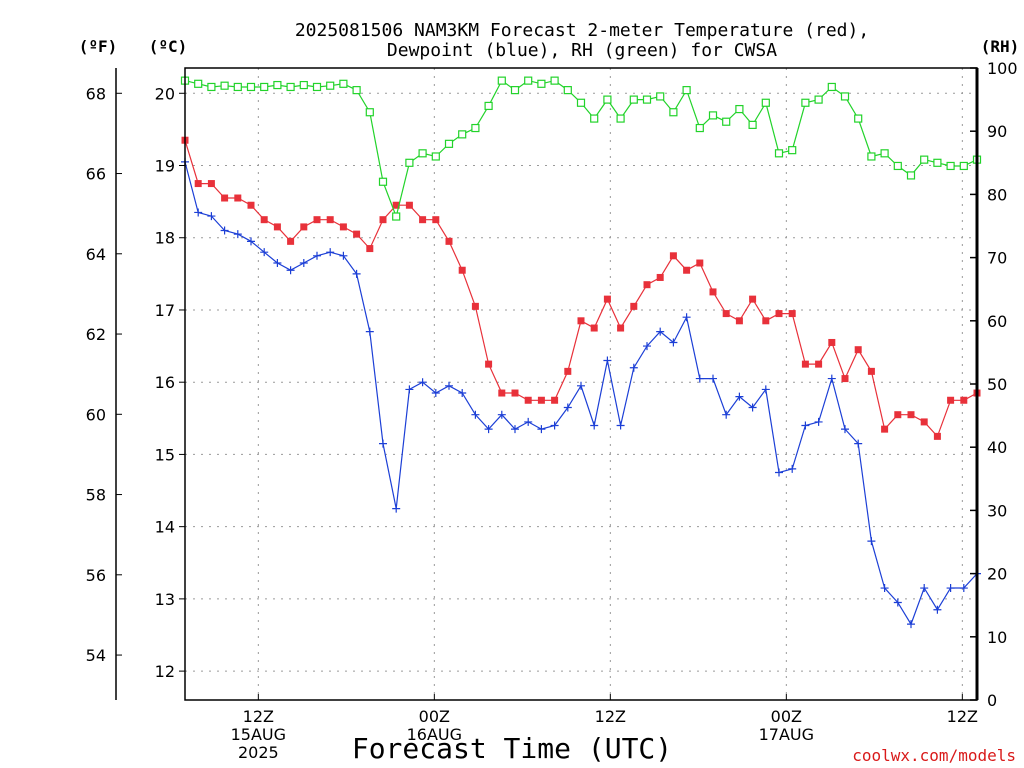 The image size is (1024, 768). What do you see at coordinates (96, 93) in the screenshot?
I see `fahrenheit-tick-label: 68` at bounding box center [96, 93].